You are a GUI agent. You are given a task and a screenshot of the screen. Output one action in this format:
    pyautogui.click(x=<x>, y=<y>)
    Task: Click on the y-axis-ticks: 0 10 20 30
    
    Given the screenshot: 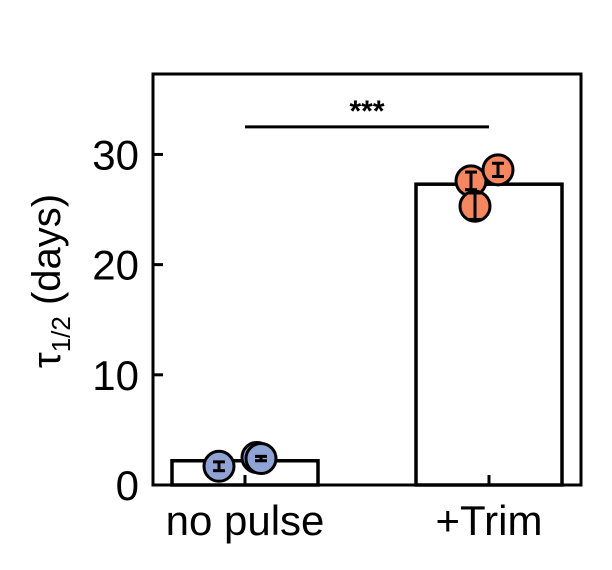 What is the action you would take?
    pyautogui.click(x=127, y=320)
    